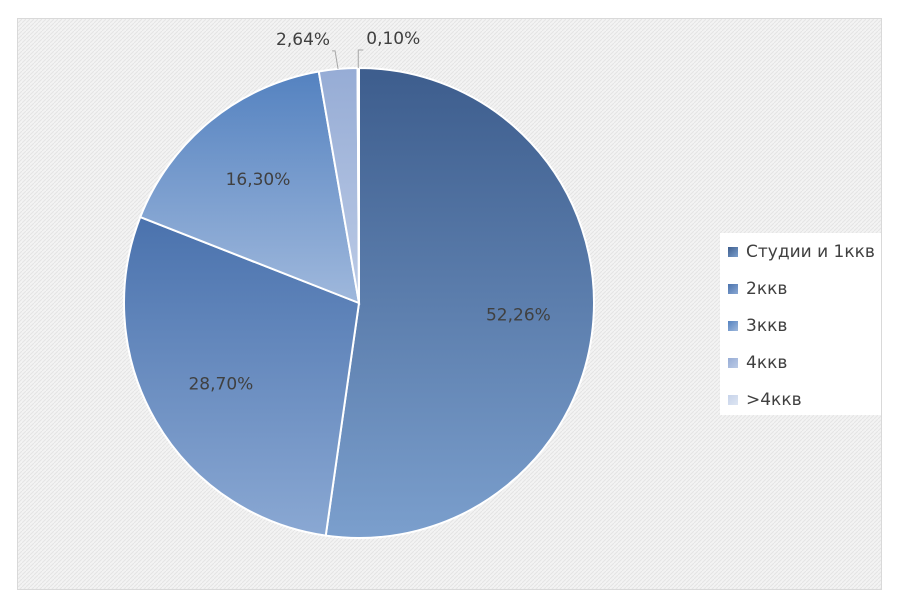 The width and height of the screenshot is (900, 611). What do you see at coordinates (393, 39) in the screenshot?
I see `data-label-gt4kkv: 0,10%` at bounding box center [393, 39].